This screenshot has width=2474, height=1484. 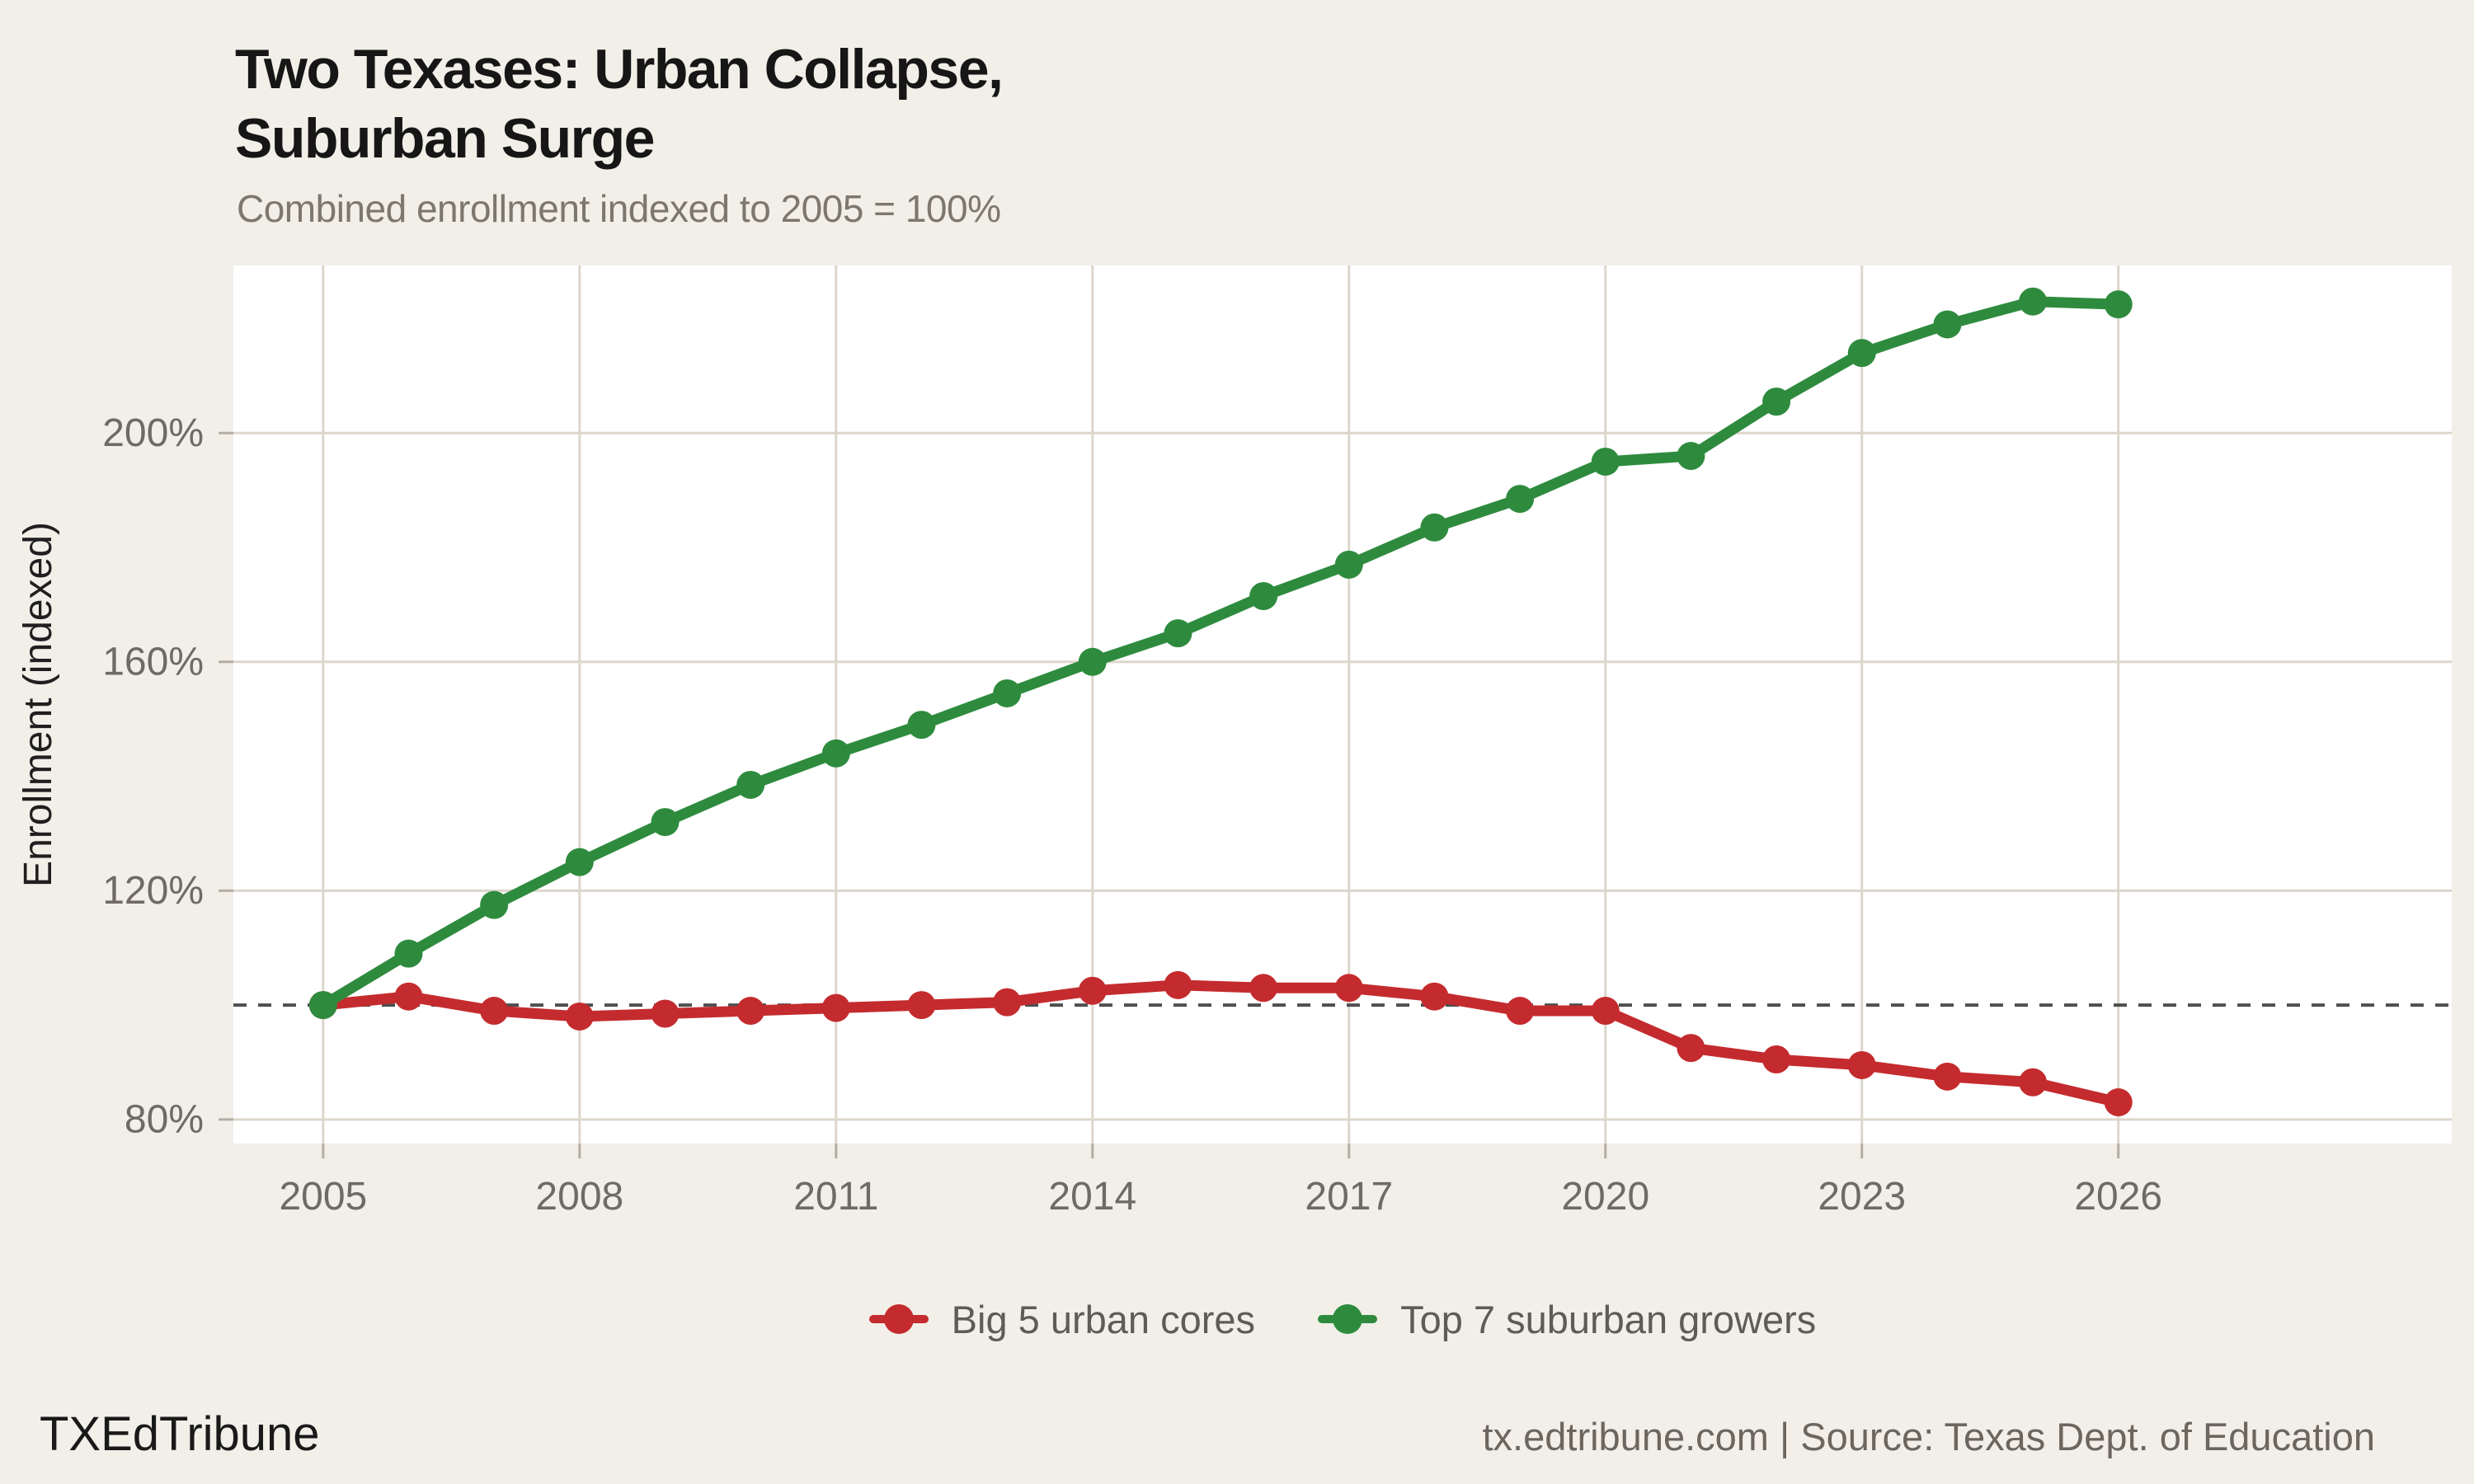 I want to click on legend-key-suburban-icon, so click(x=1348, y=1319).